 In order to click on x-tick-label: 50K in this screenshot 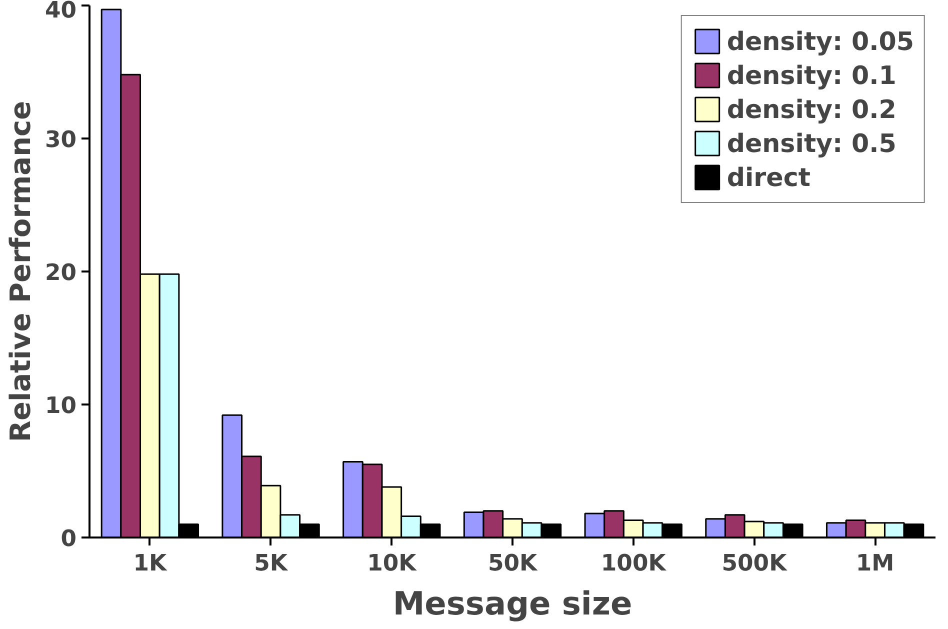, I will do `click(513, 563)`.